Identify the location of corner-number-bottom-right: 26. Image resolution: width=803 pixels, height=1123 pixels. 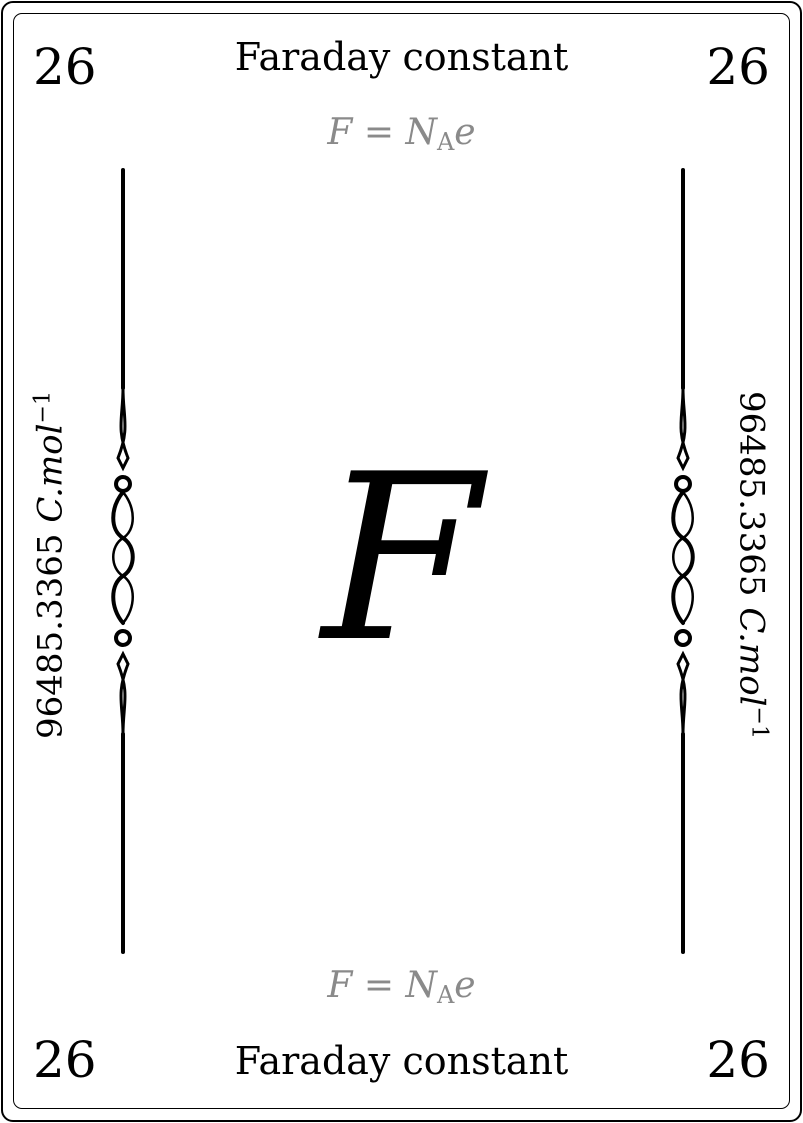
(738, 1060).